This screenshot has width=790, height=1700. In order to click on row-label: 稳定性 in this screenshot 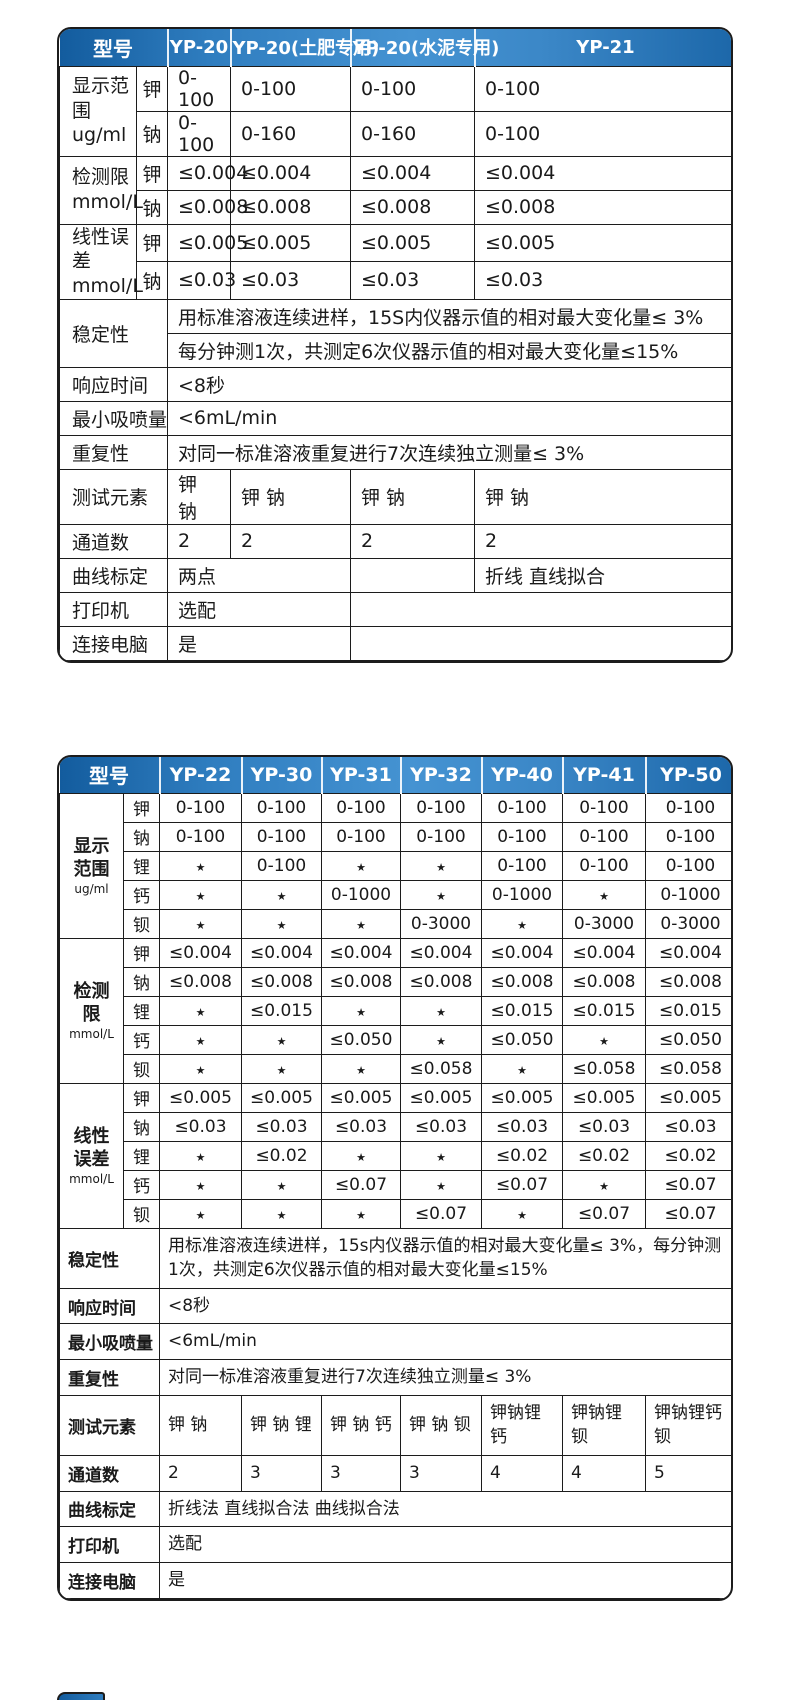, I will do `click(109, 1258)`.